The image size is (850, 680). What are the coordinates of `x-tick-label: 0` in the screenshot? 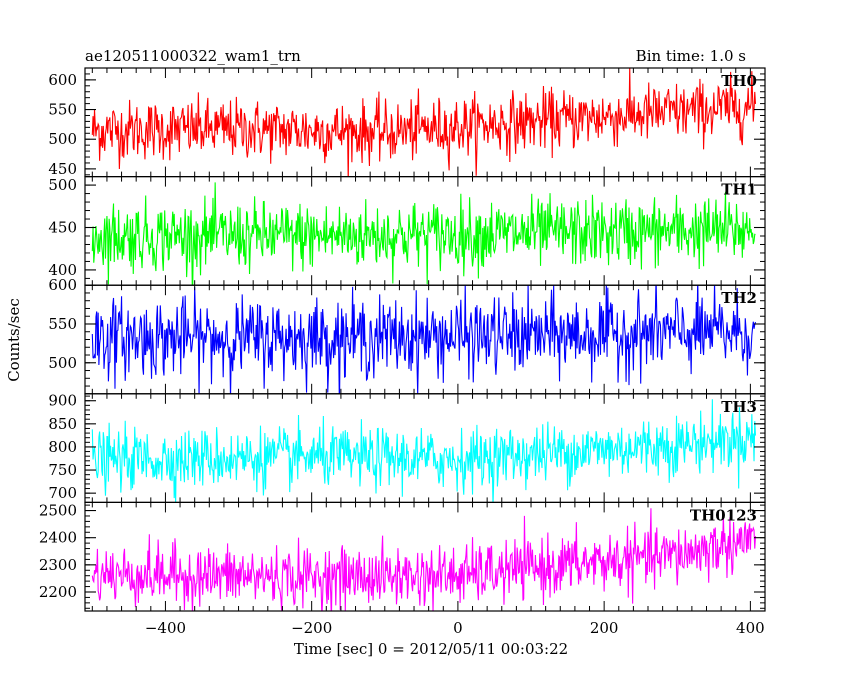 It's located at (458, 628).